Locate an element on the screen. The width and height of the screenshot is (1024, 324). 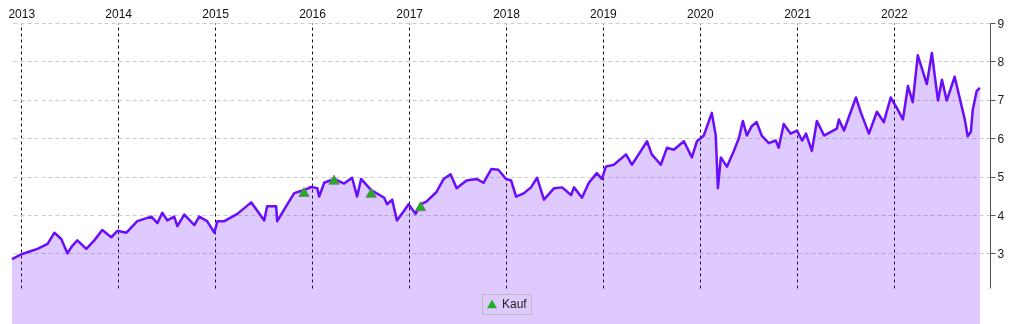
x-tick-label: 2015 is located at coordinates (216, 13).